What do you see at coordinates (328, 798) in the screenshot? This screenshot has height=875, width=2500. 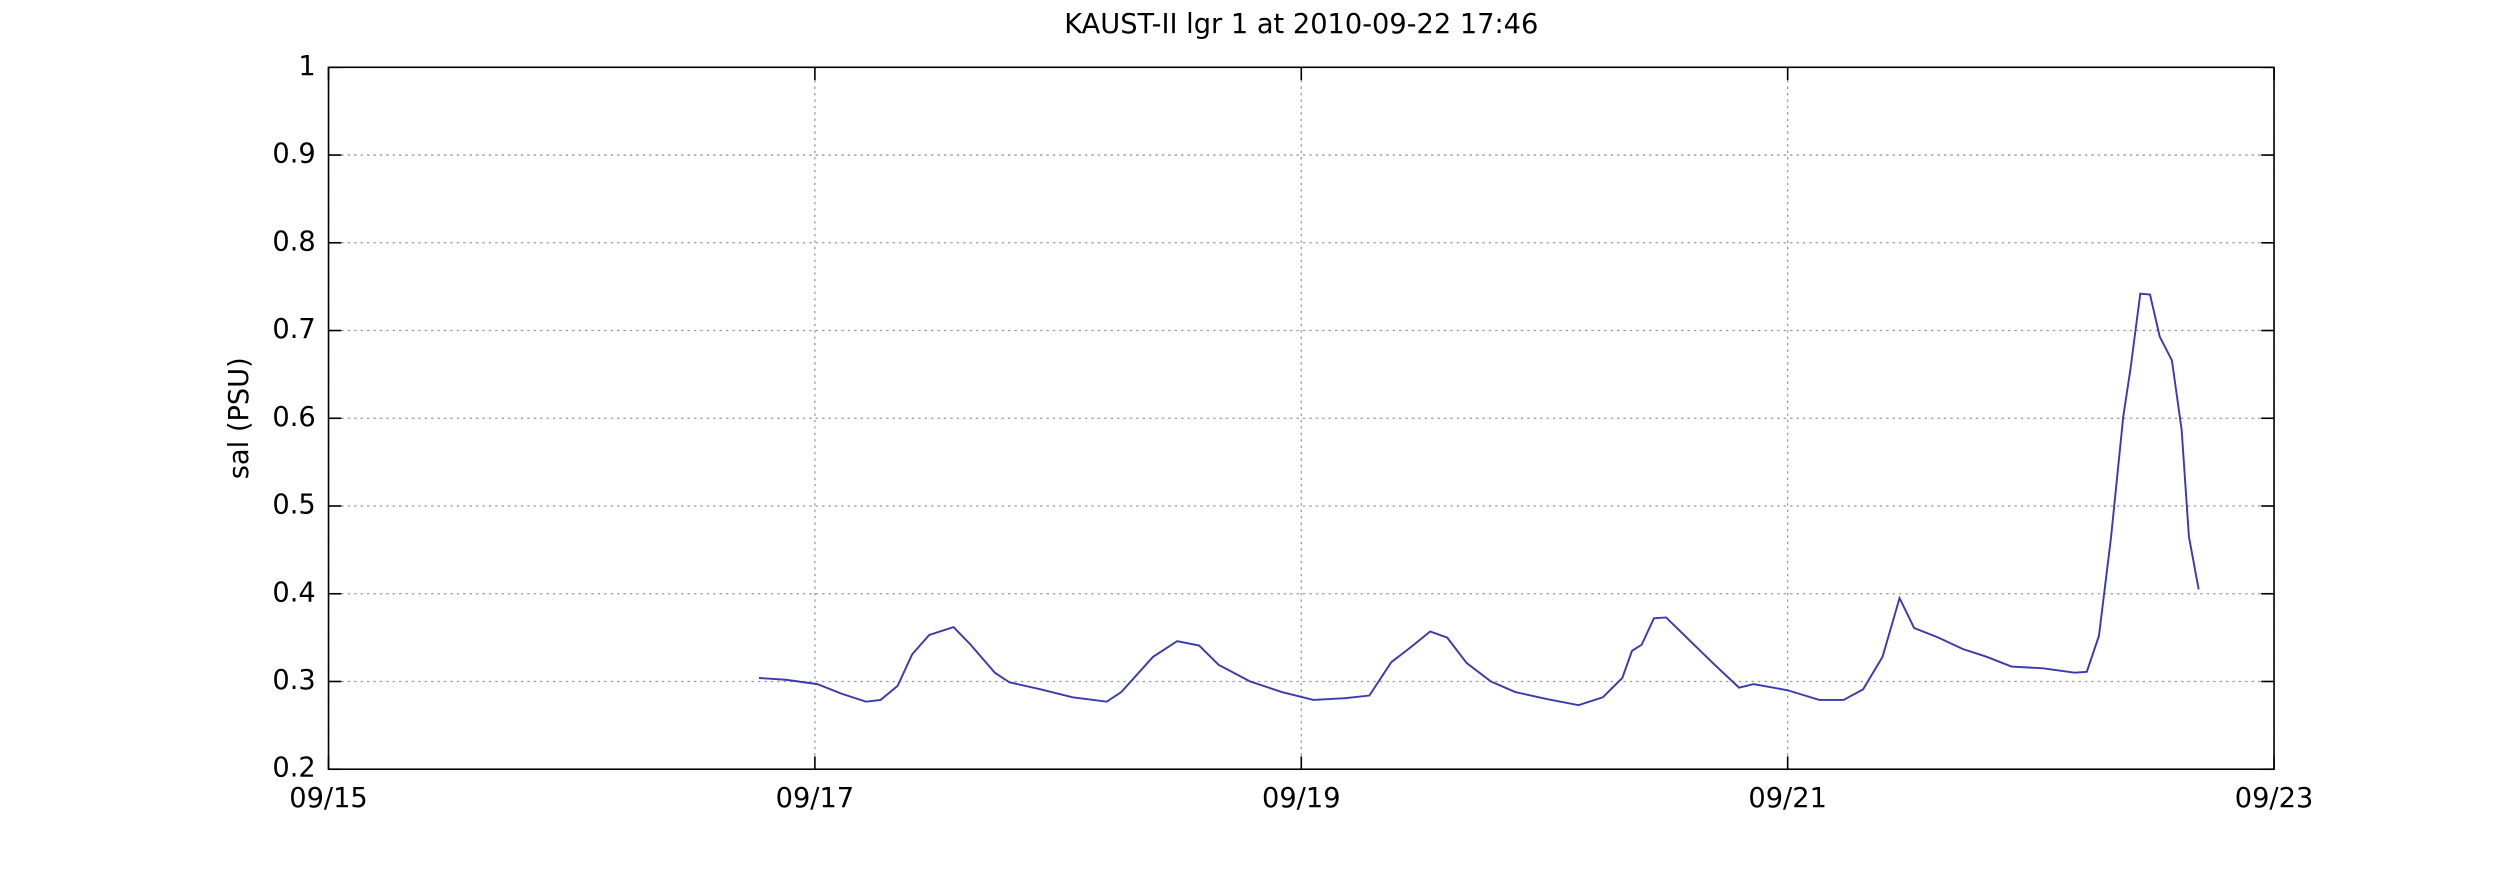 I see `x-tick-label: 09/15` at bounding box center [328, 798].